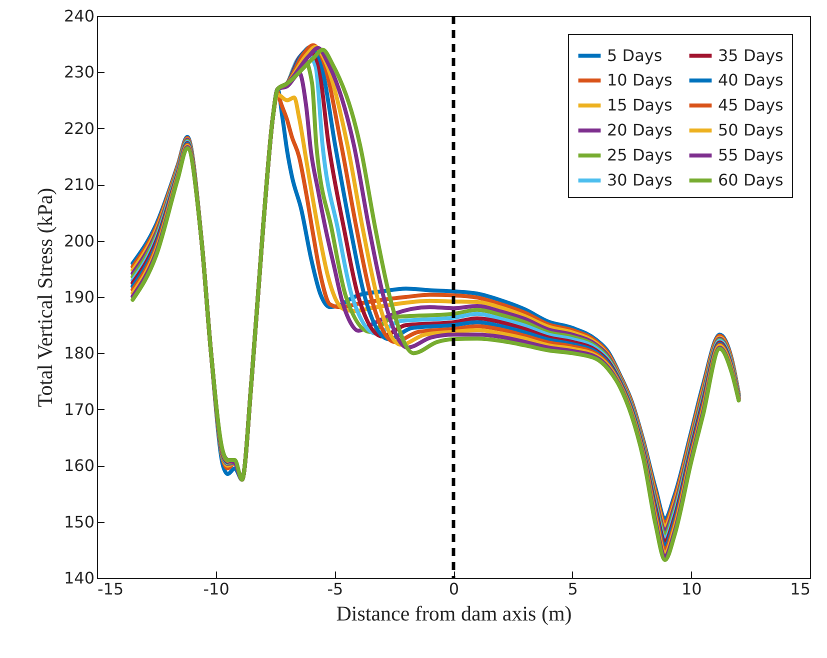 This screenshot has height=658, width=827. What do you see at coordinates (79, 128) in the screenshot?
I see `y-tick-label: 220` at bounding box center [79, 128].